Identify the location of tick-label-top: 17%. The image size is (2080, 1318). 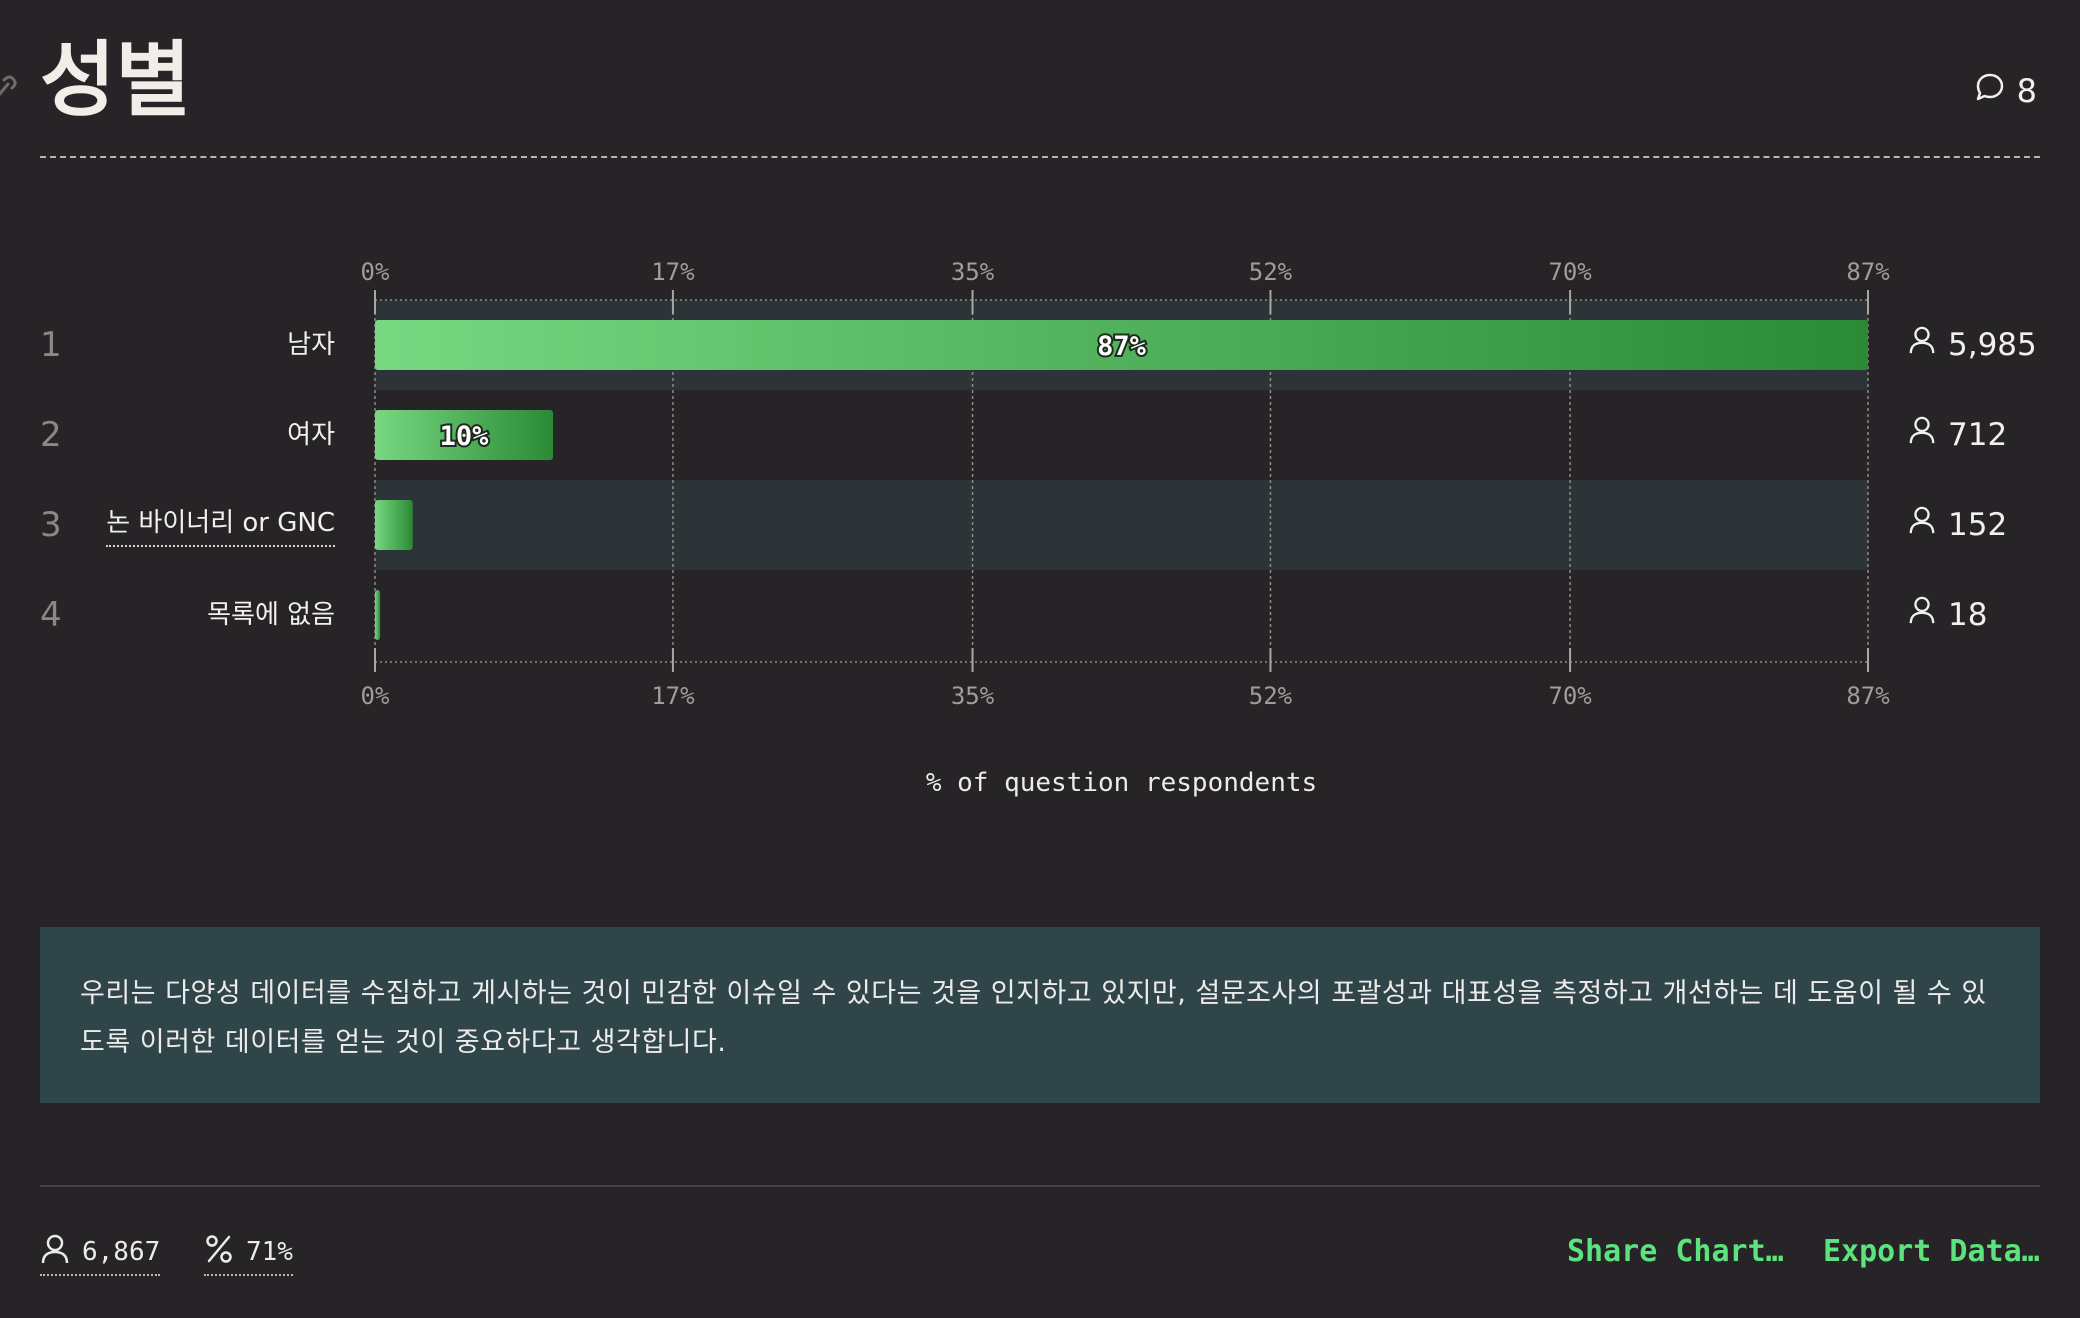
(673, 272).